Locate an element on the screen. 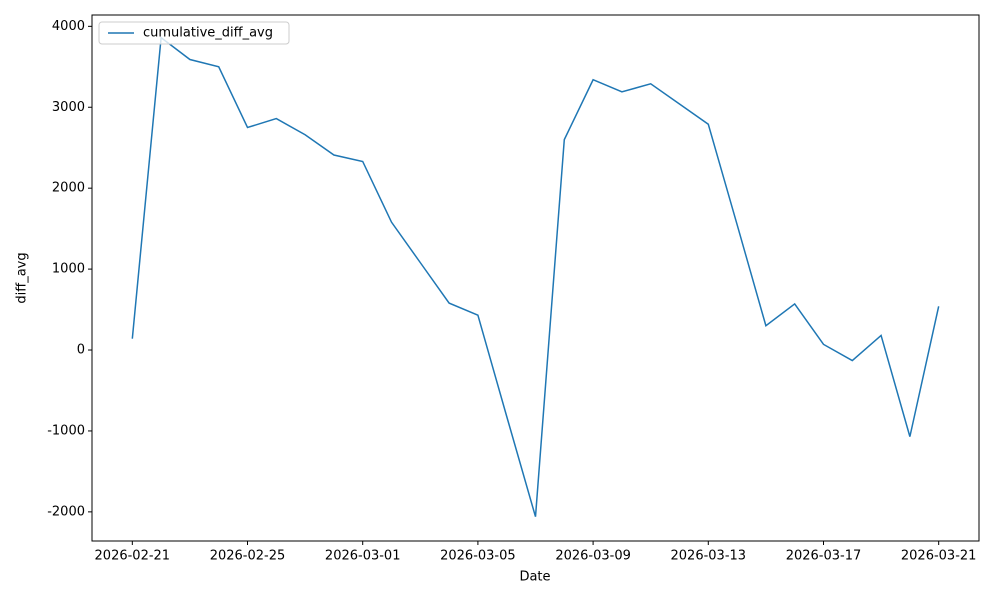  y-tick-label: -1000 is located at coordinates (66, 430).